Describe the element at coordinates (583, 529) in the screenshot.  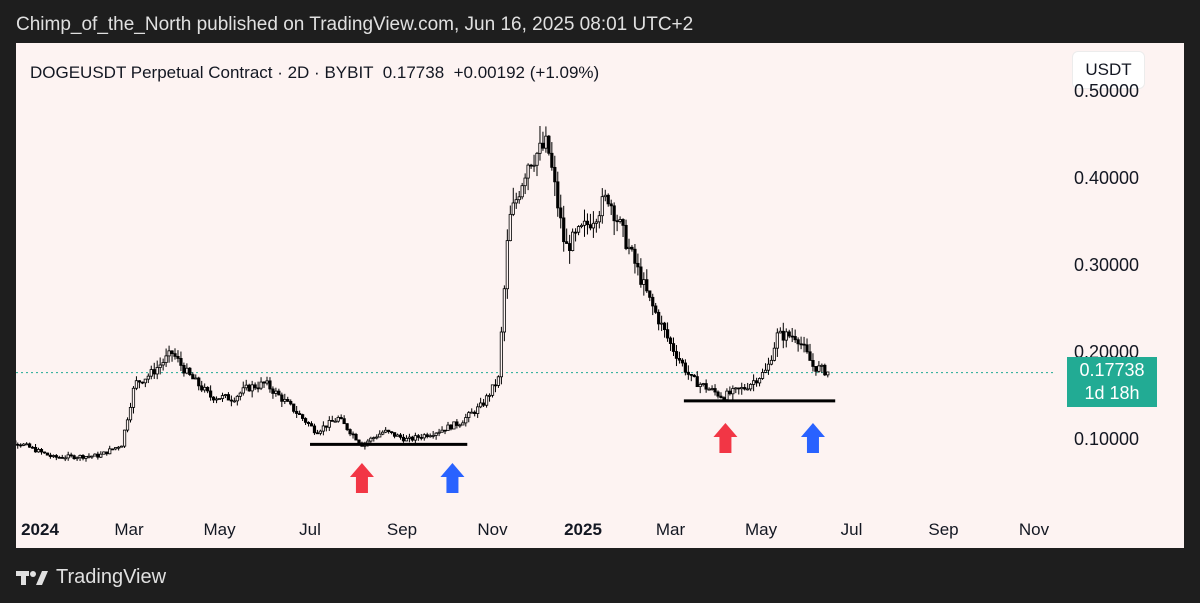
I see `time-tick-label: 2025` at that location.